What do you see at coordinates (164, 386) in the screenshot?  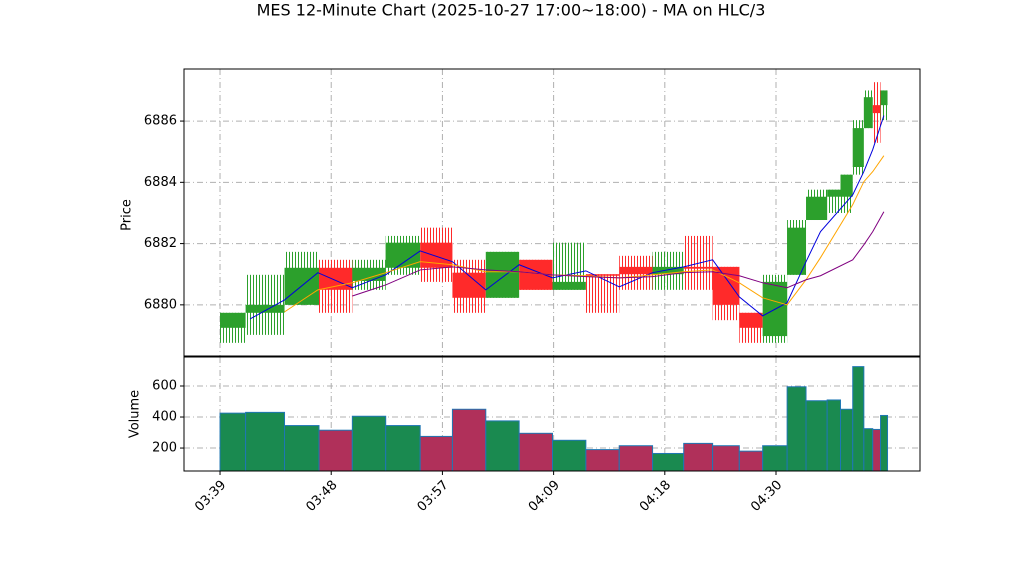 I see `y-tick-label: 600` at bounding box center [164, 386].